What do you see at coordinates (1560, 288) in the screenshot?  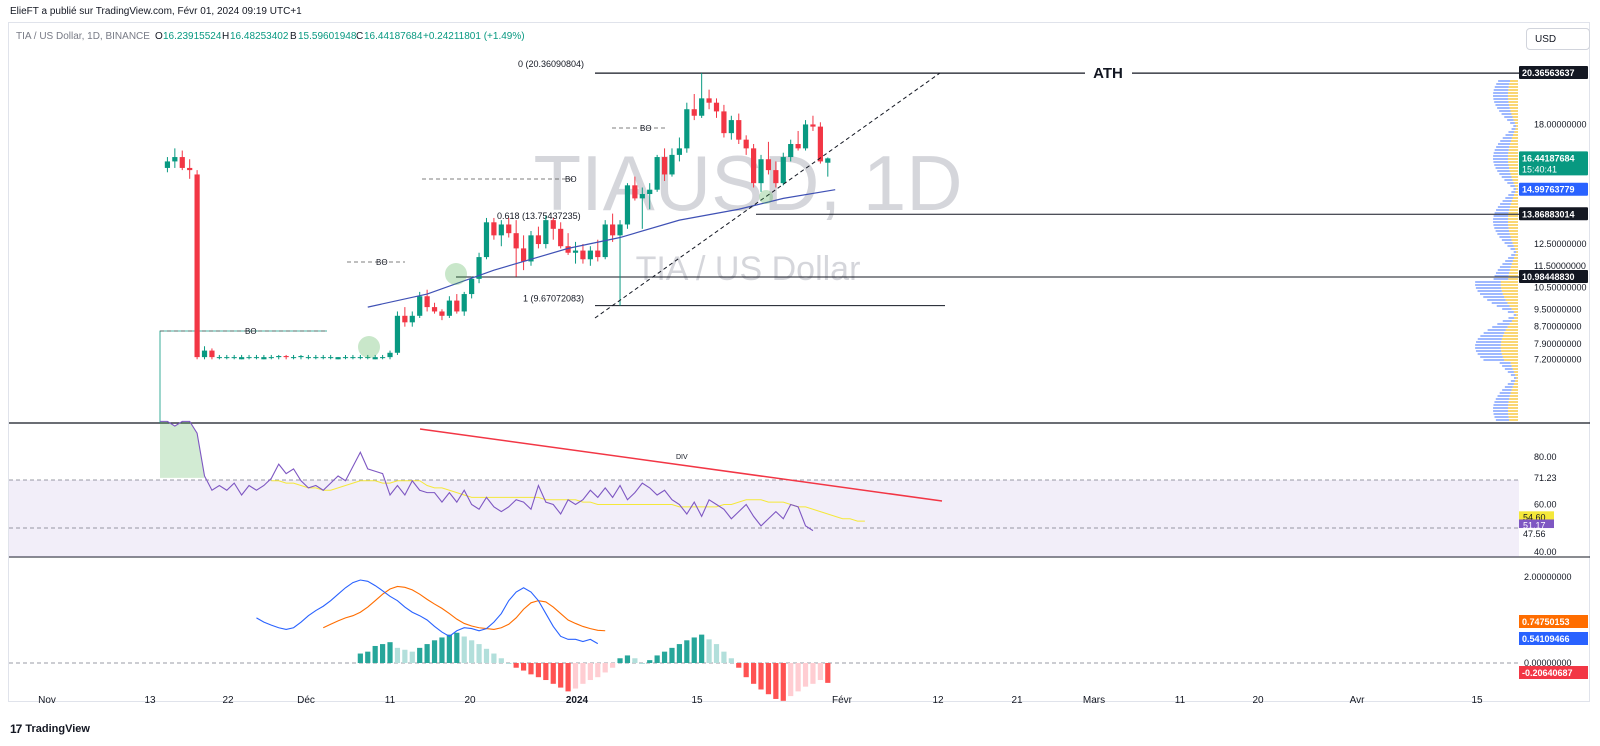 I see `price-tick-label: 10.50000000` at bounding box center [1560, 288].